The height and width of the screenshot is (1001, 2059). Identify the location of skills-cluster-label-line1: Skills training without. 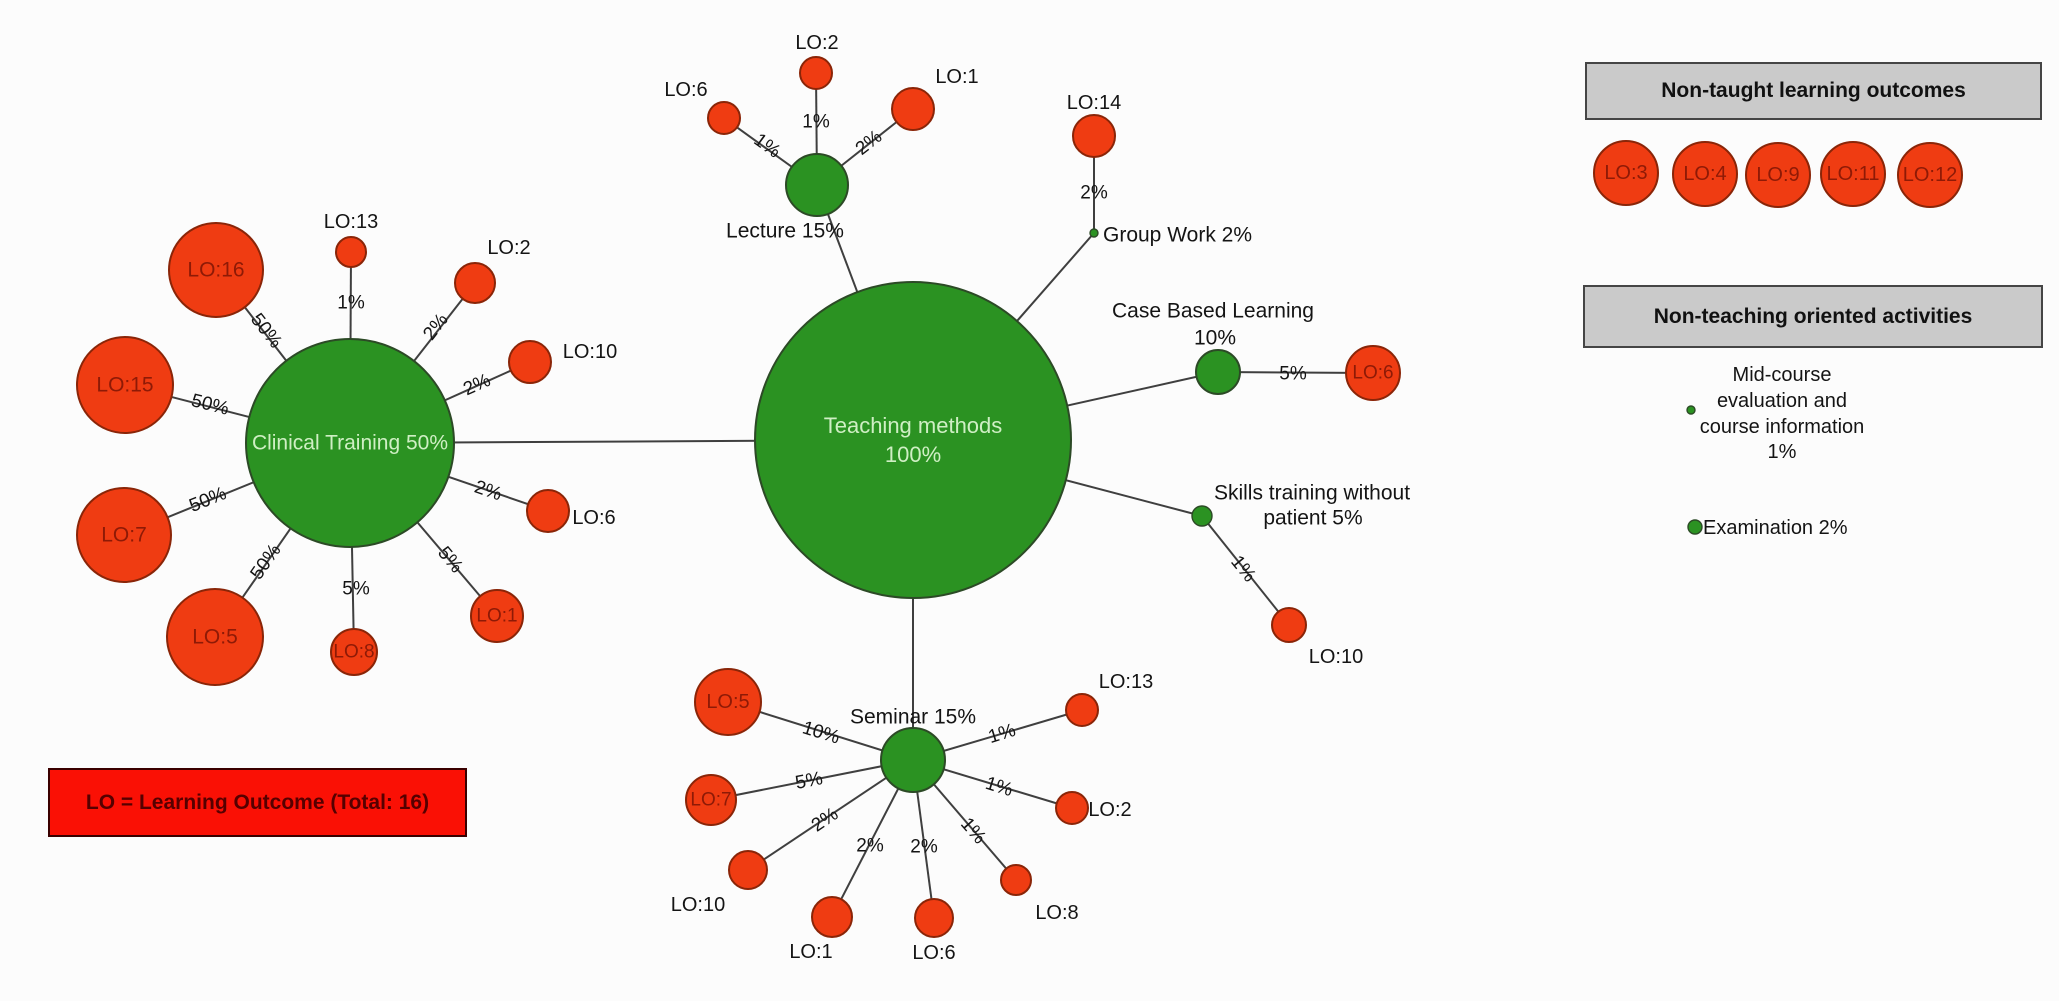
(1312, 493).